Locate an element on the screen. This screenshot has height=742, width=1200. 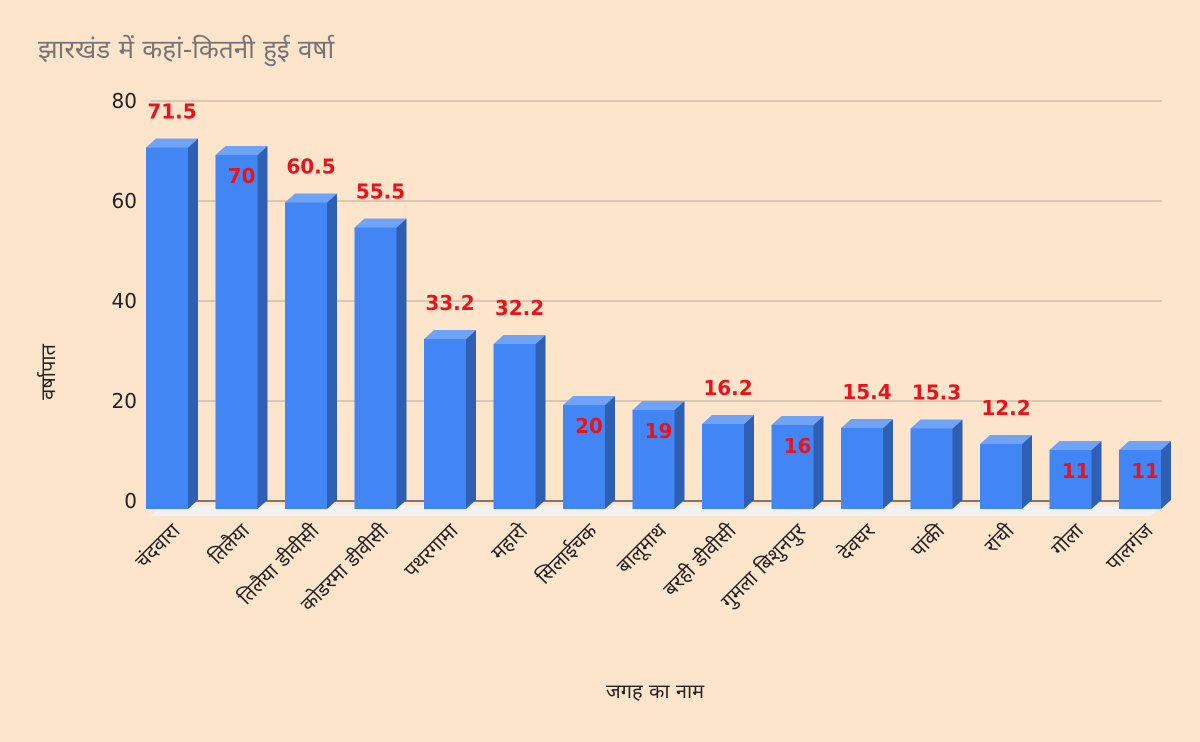
data-label: 55.5 is located at coordinates (380, 192).